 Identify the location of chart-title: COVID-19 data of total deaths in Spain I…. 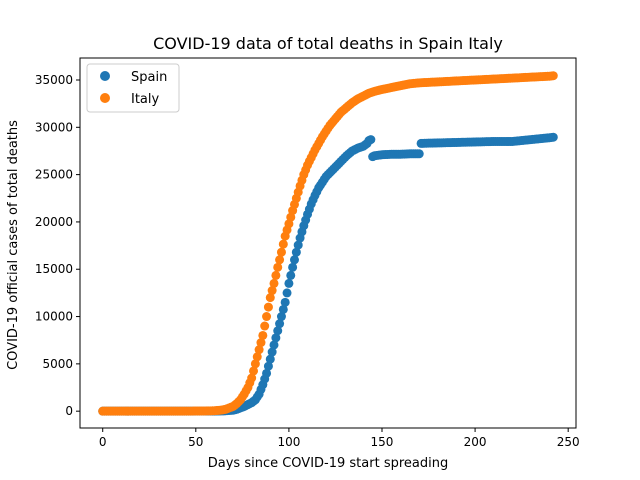
(328, 43).